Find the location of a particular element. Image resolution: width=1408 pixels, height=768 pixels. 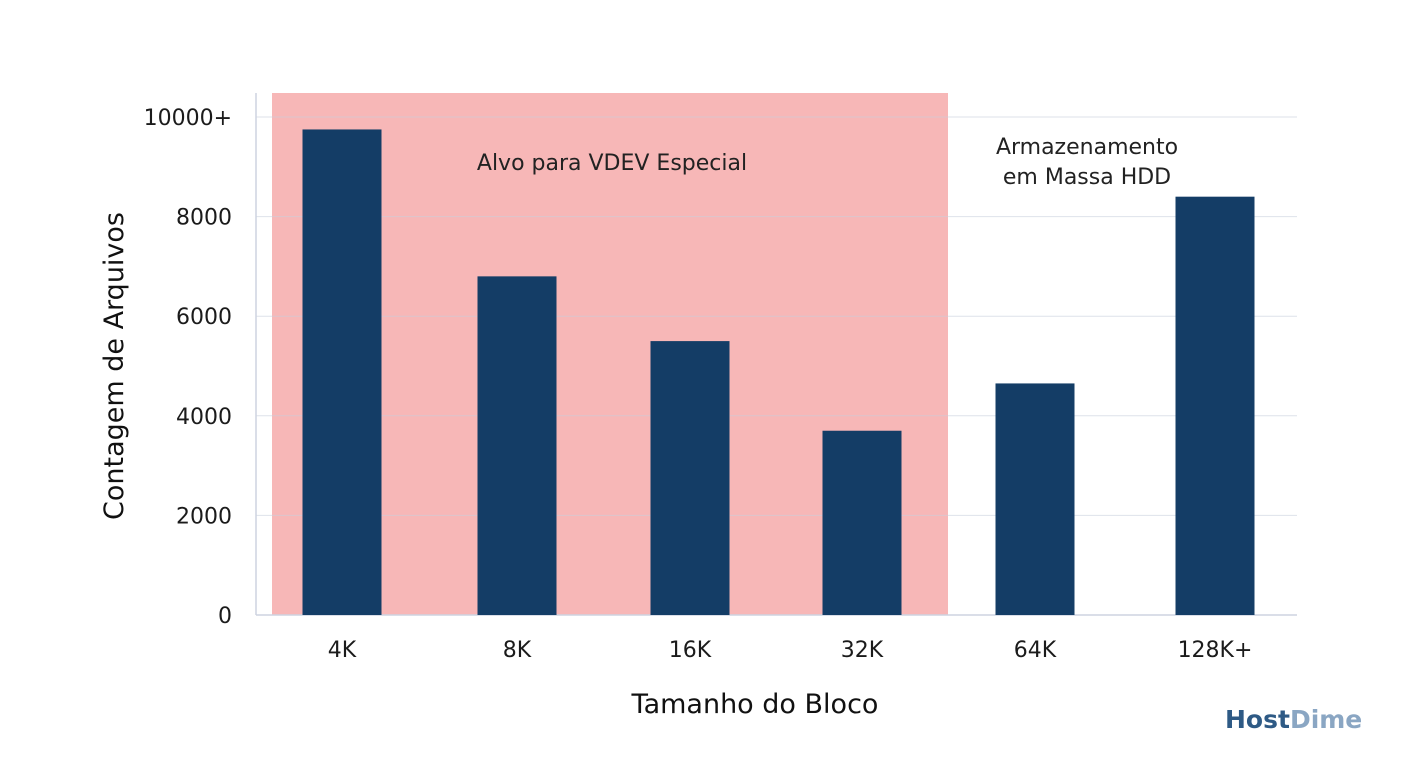

bar-16K is located at coordinates (690, 478).